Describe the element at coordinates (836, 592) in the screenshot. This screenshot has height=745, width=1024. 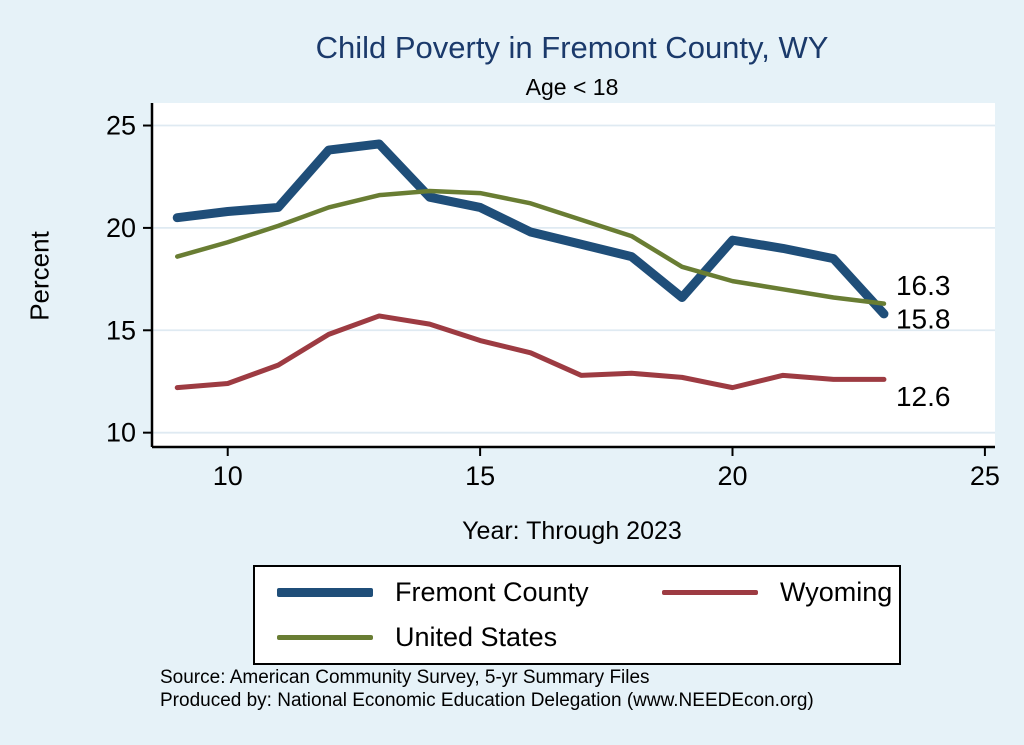
I see `legend-label-wyoming: Wyoming` at that location.